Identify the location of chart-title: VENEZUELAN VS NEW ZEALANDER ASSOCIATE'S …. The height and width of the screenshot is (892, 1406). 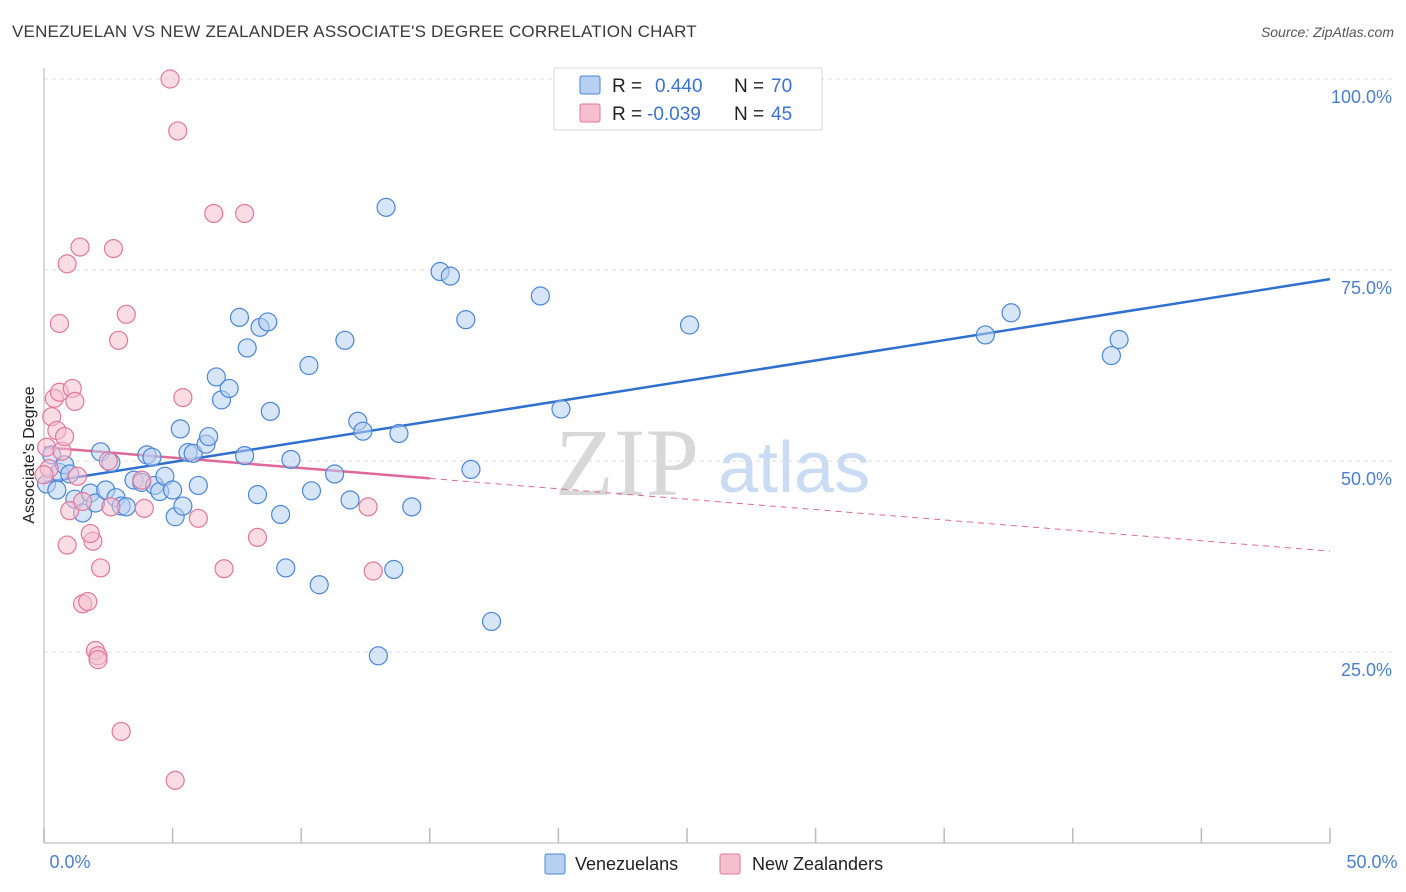
(354, 31).